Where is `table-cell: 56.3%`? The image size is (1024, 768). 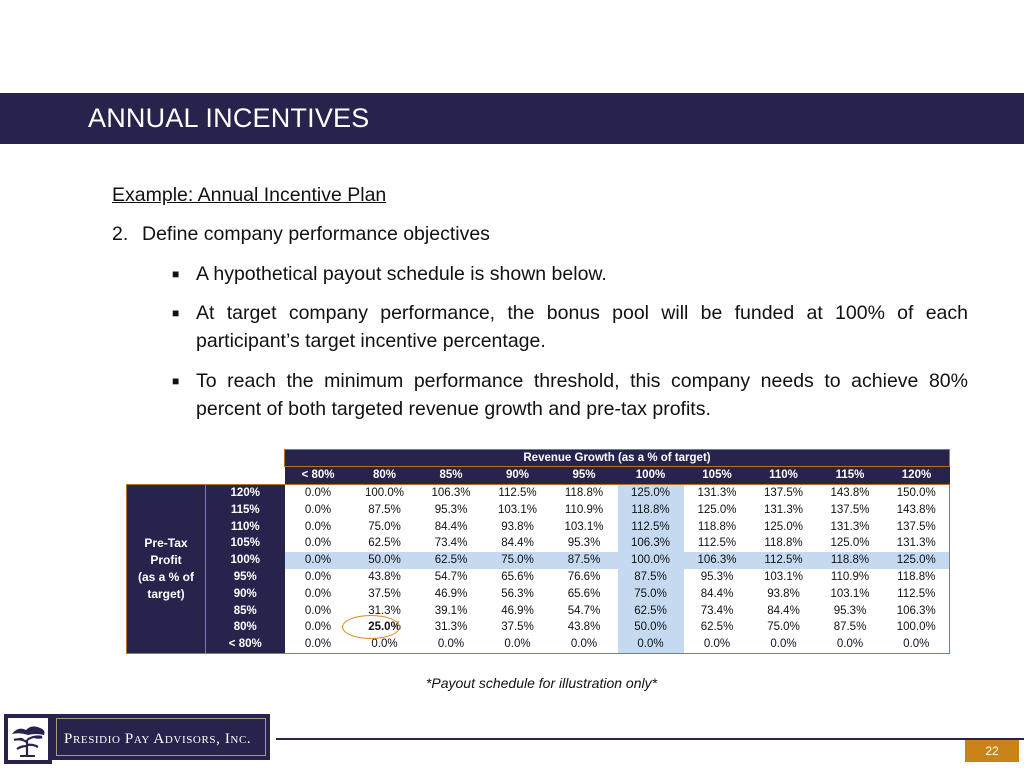
table-cell: 56.3% is located at coordinates (517, 593).